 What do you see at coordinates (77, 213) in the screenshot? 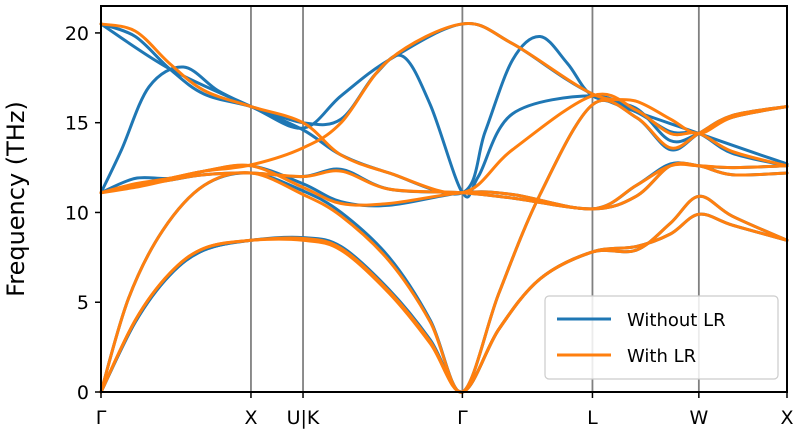
I see `y-tick-label: 10` at bounding box center [77, 213].